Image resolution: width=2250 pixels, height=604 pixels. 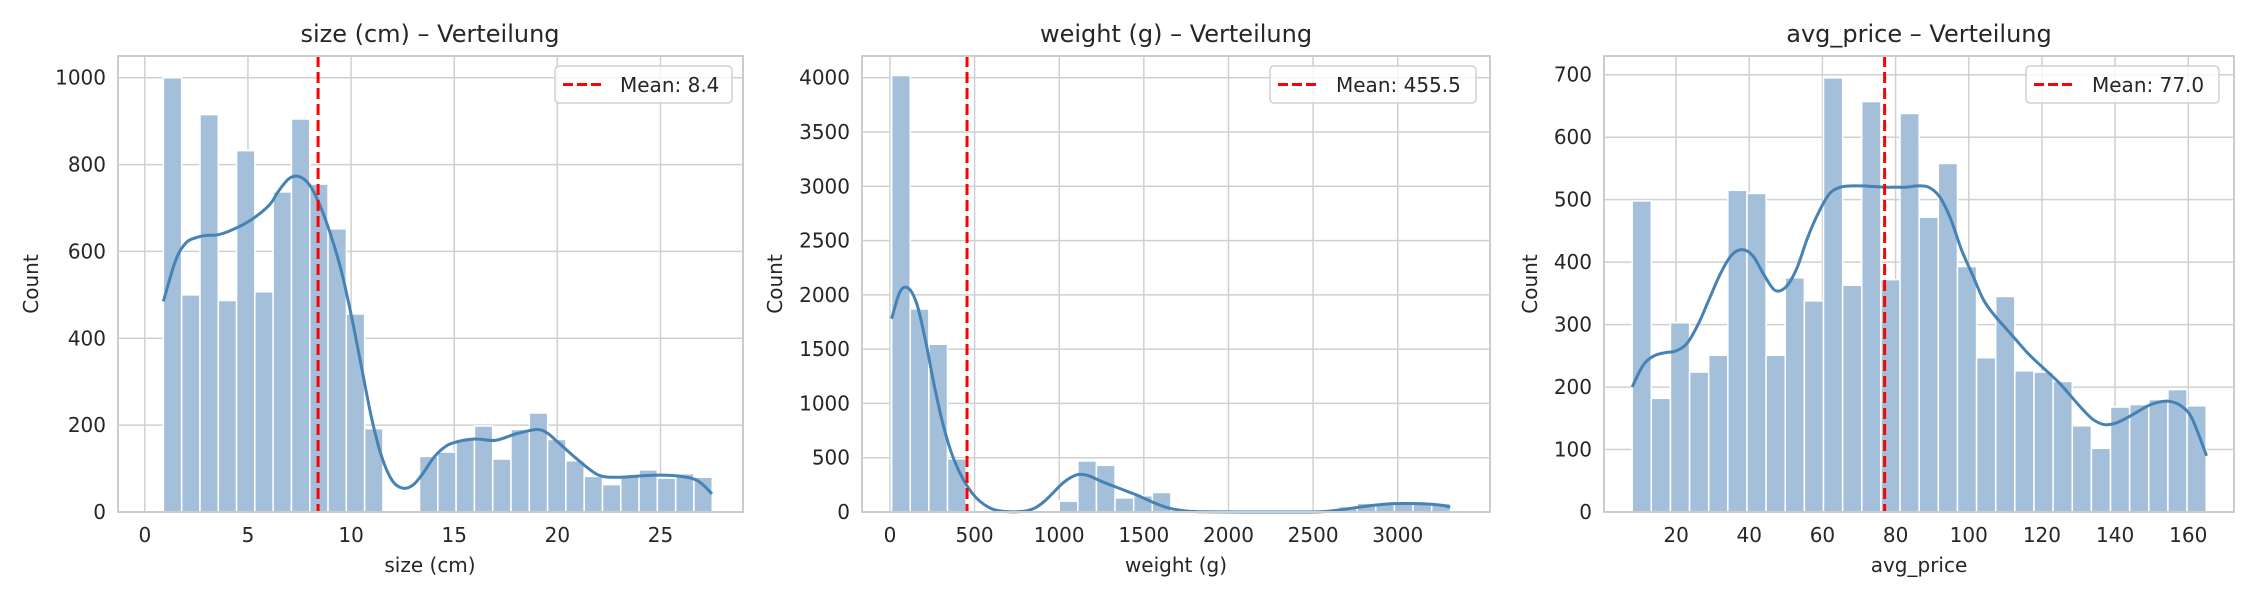 What do you see at coordinates (87, 165) in the screenshot?
I see `y-tick-label: 800` at bounding box center [87, 165].